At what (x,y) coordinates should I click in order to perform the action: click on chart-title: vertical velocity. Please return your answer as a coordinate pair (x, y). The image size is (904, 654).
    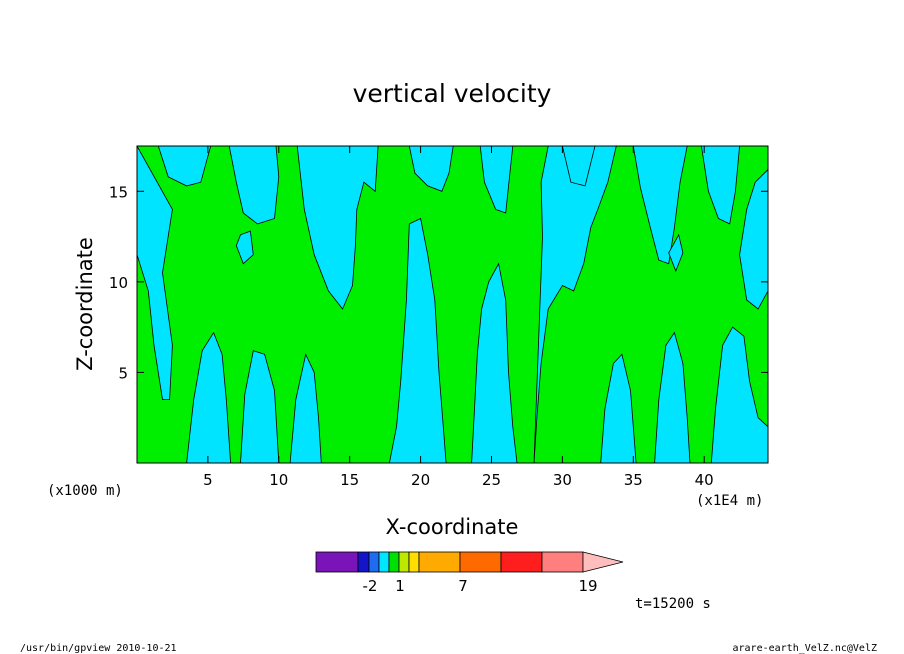
    Looking at the image, I should click on (452, 93).